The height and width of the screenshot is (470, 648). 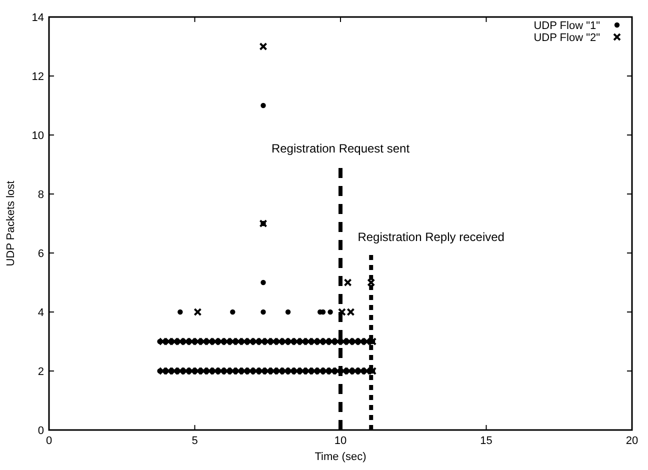 I want to click on x-tick-label: 10, so click(x=340, y=441).